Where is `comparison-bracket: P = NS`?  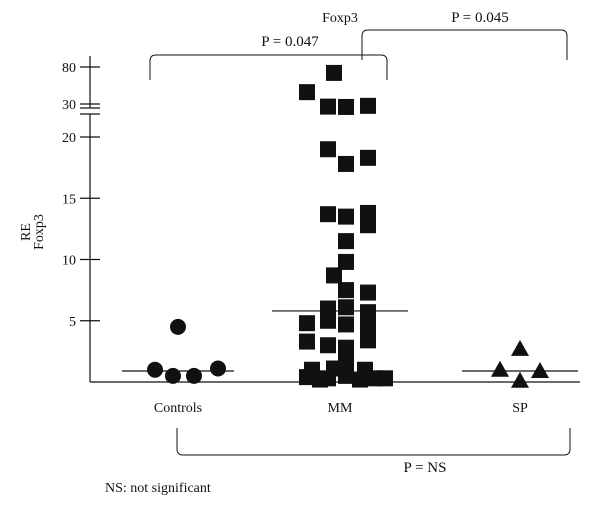 comparison-bracket: P = NS is located at coordinates (373, 452).